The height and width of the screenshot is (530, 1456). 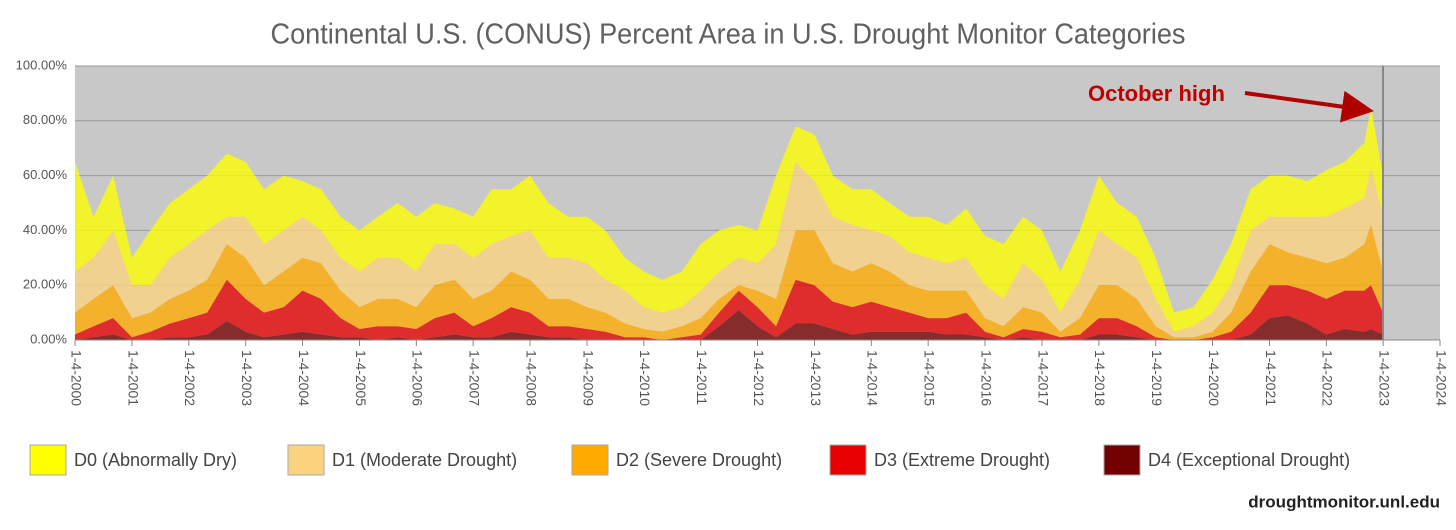 I want to click on source: droughtmonitor.unl.edu, so click(x=1344, y=501).